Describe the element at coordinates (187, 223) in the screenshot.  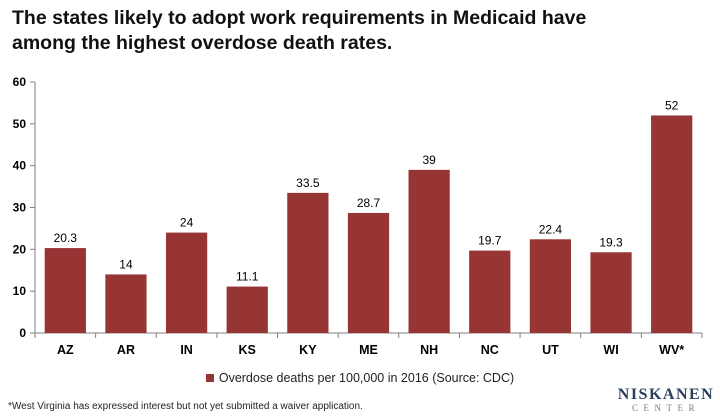
I see `data-label: 24` at that location.